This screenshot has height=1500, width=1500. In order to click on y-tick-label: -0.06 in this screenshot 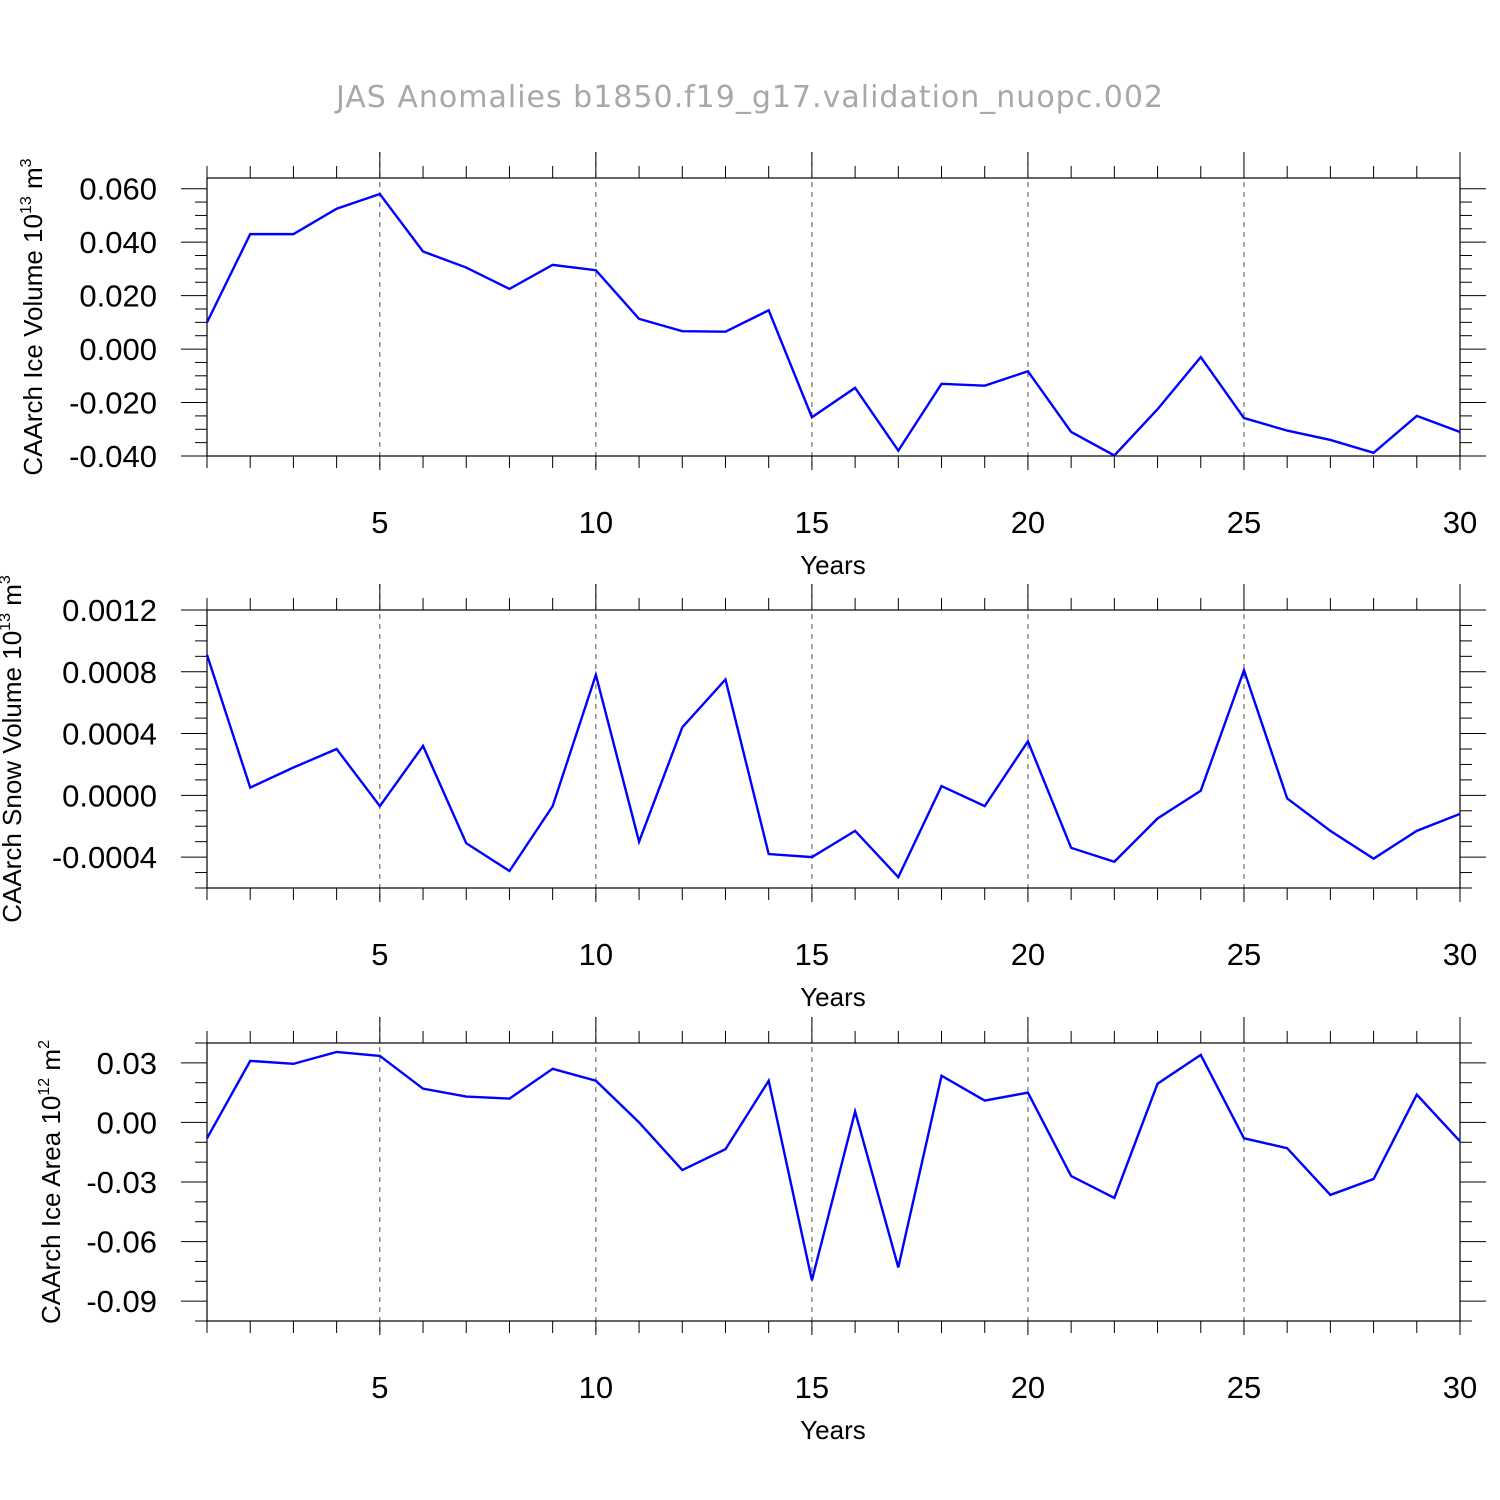, I will do `click(121, 1242)`.